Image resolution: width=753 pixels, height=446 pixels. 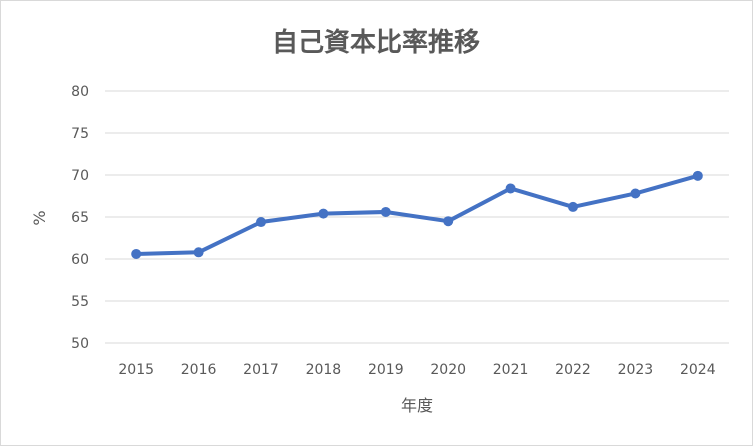 I want to click on series-line, so click(x=417, y=214).